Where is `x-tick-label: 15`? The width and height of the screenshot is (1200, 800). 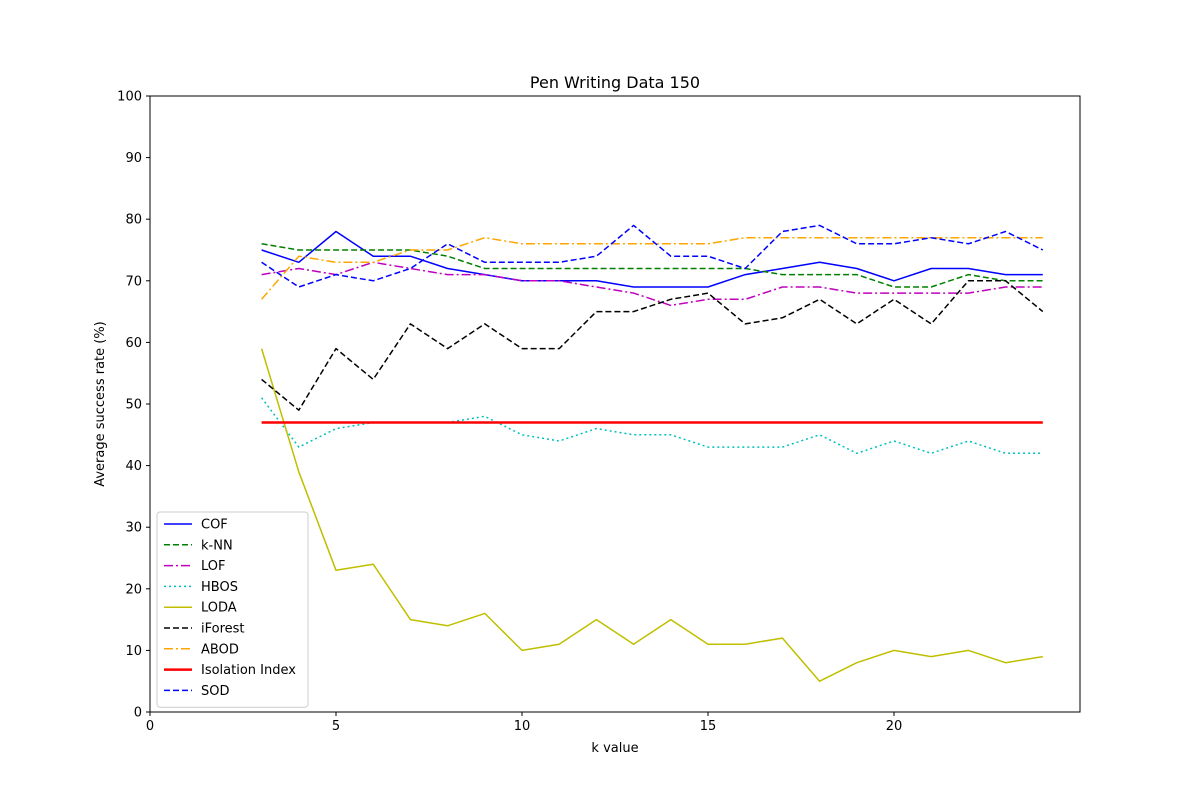 x-tick-label: 15 is located at coordinates (708, 726).